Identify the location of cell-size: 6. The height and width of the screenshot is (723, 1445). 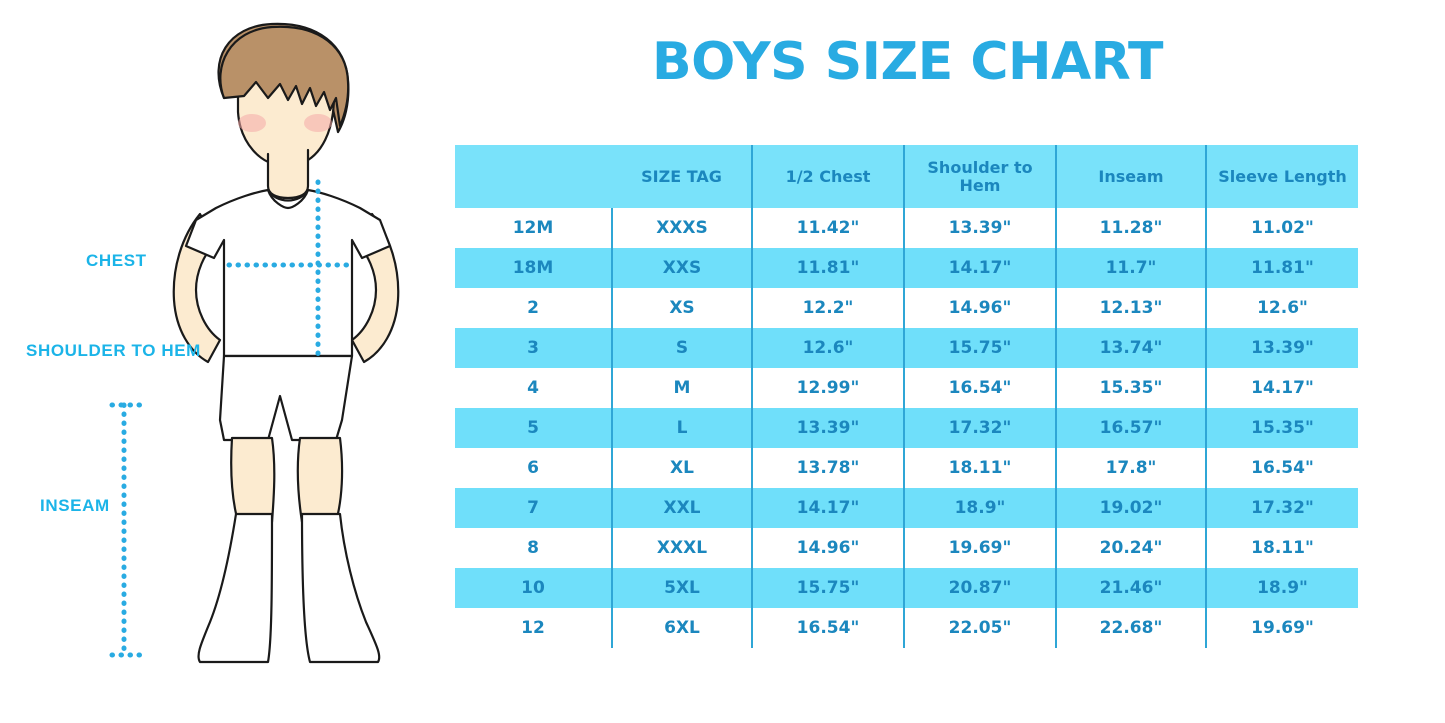
(534, 468).